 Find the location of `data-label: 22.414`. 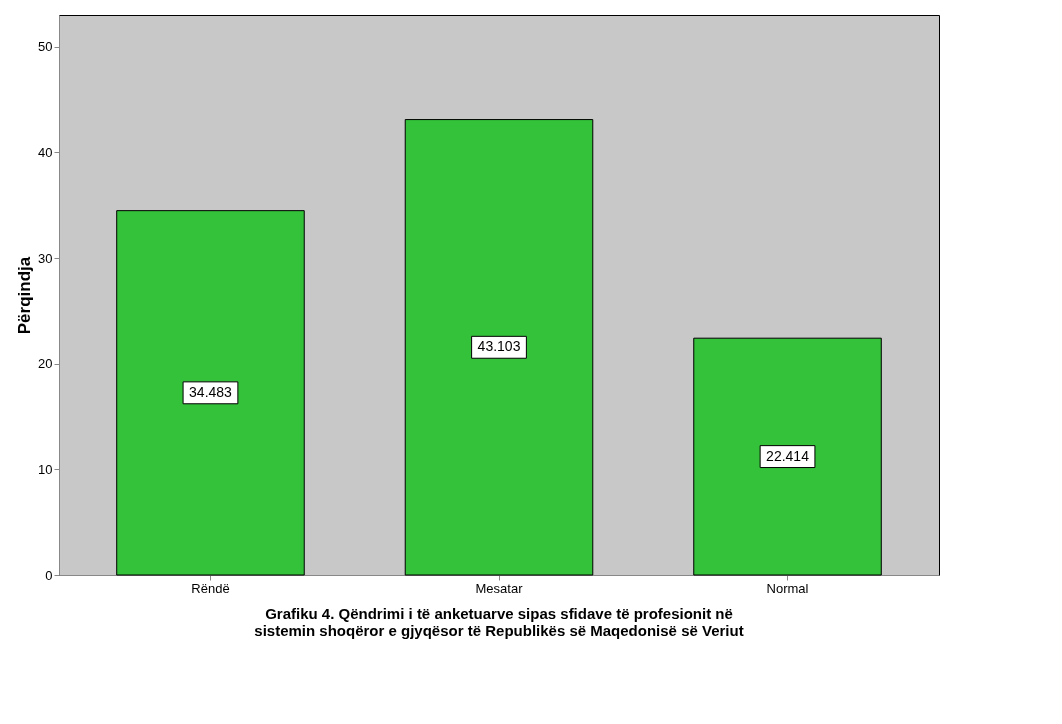

data-label: 22.414 is located at coordinates (788, 455).